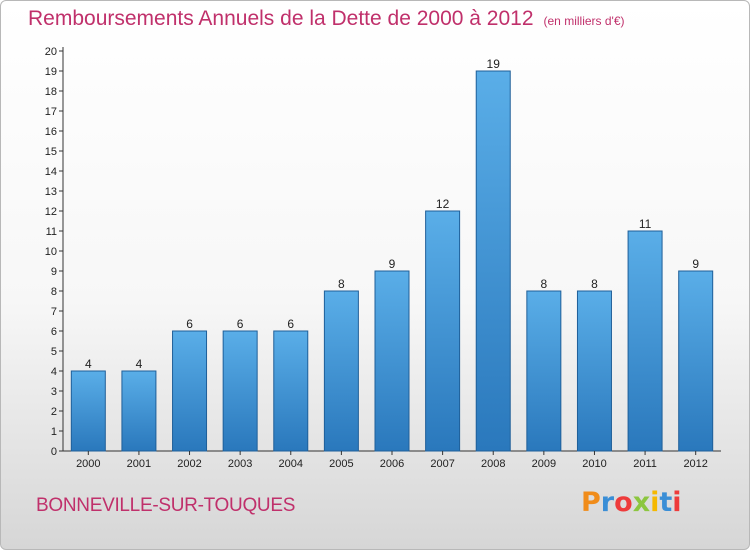  Describe the element at coordinates (494, 64) in the screenshot. I see `data-label: 19` at that location.